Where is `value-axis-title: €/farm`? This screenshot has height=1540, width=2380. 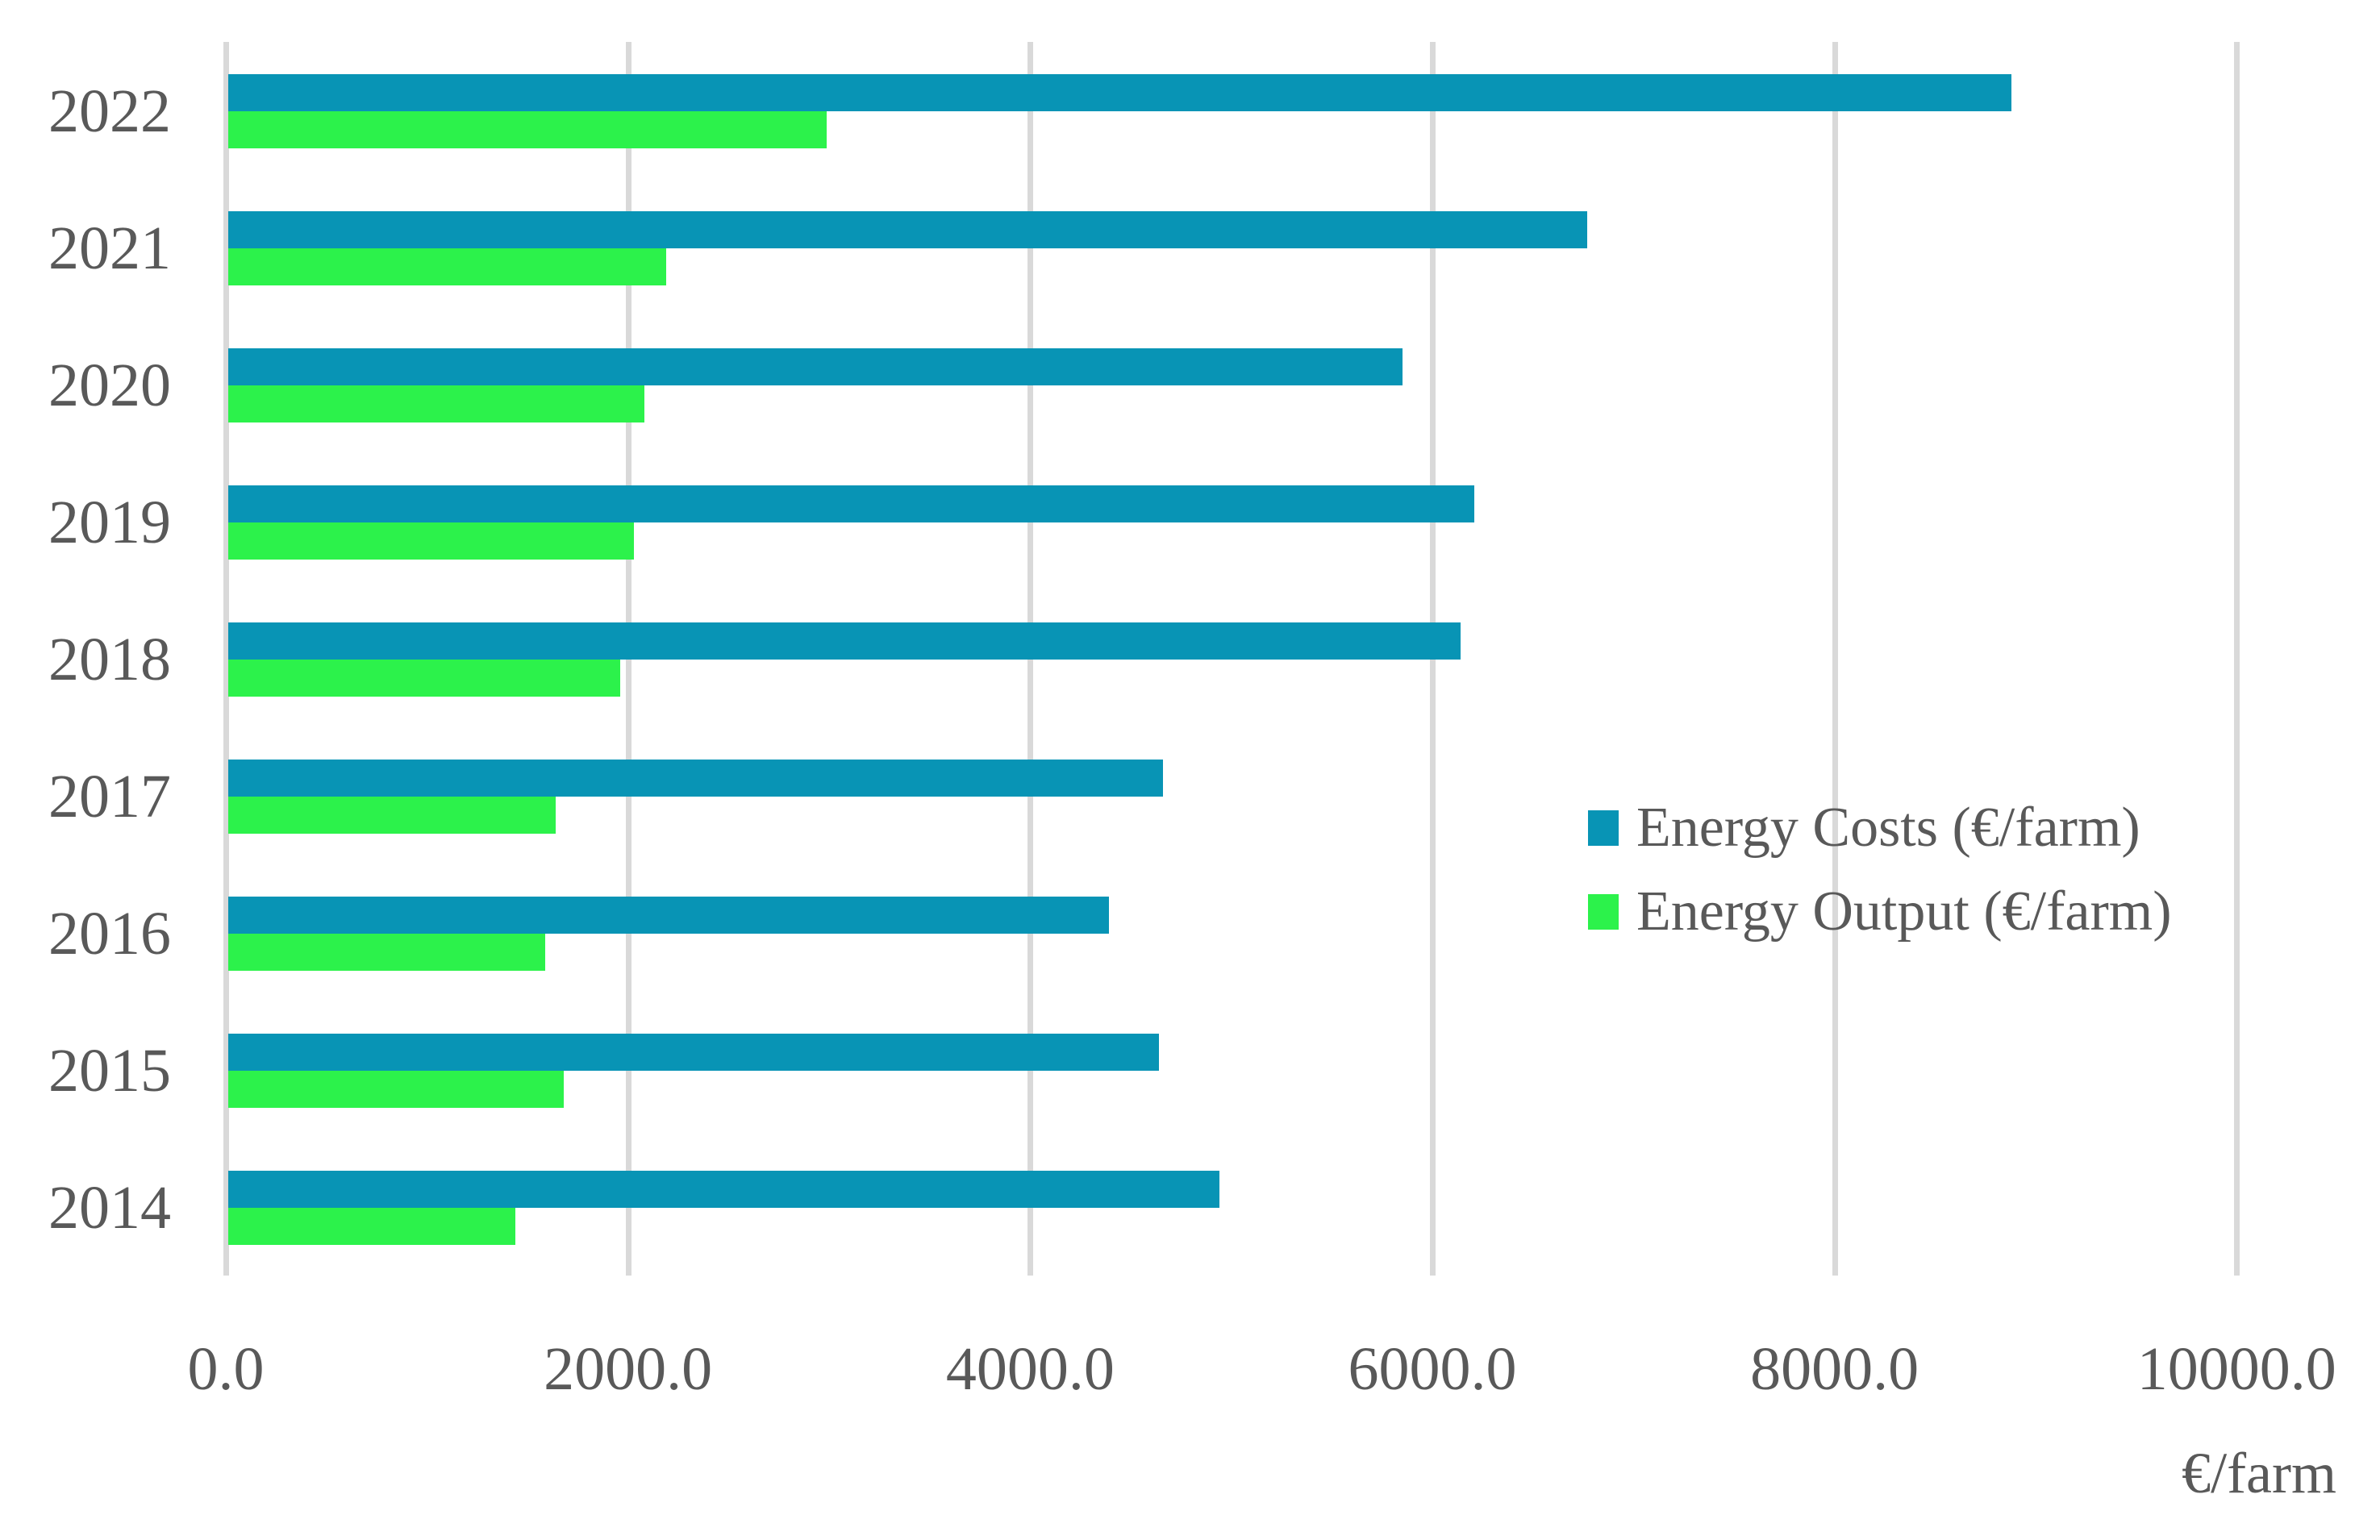 value-axis-title: €/farm is located at coordinates (2259, 1473).